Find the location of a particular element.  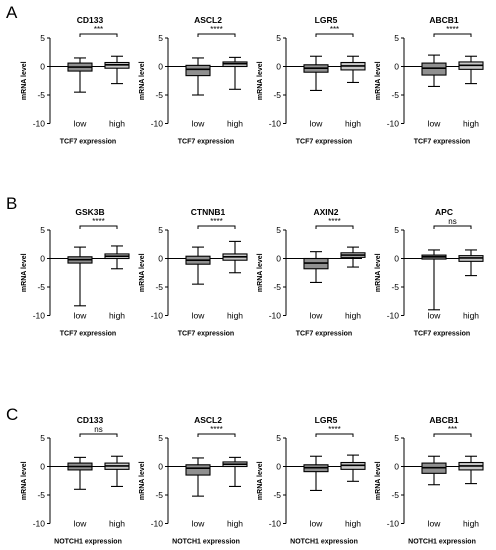

chart-b-ctnnb1-y-label: mRNA level is located at coordinates (142, 272).